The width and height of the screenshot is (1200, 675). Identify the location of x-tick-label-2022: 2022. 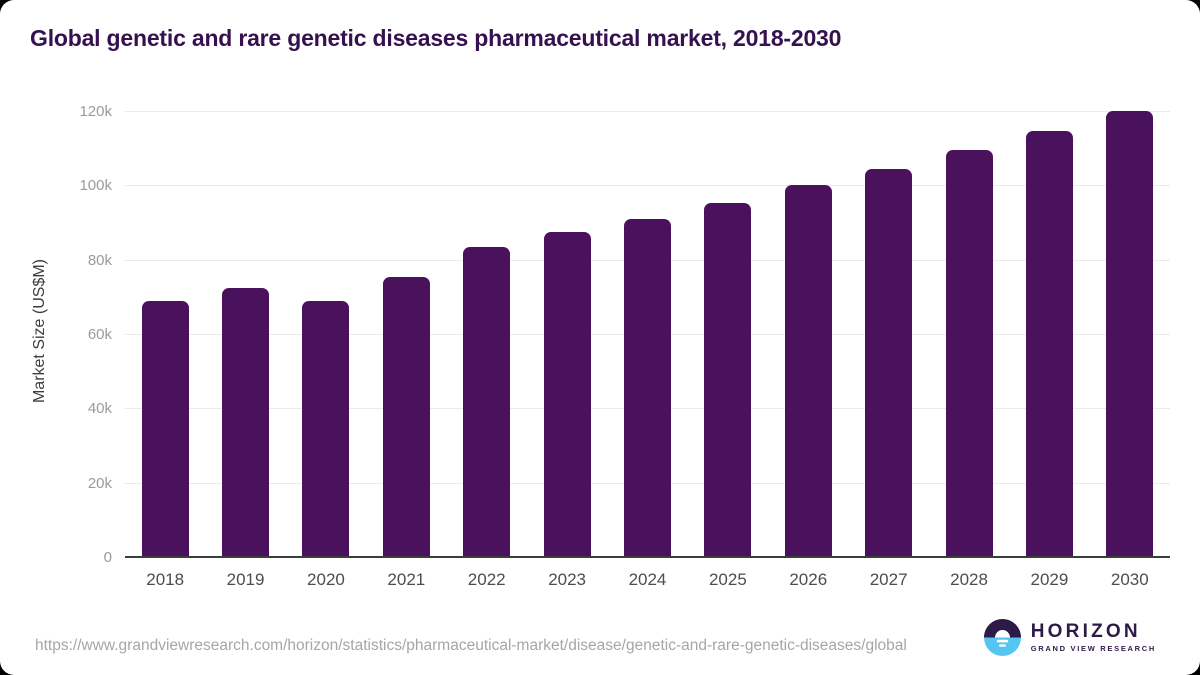
(486, 579).